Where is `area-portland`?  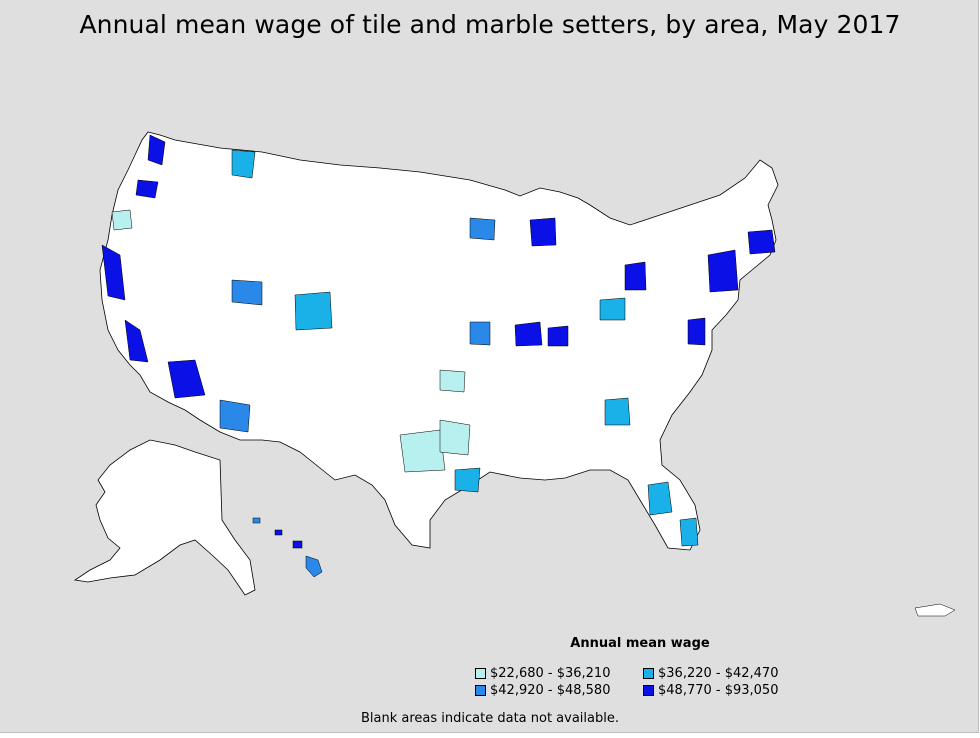
area-portland is located at coordinates (147, 189).